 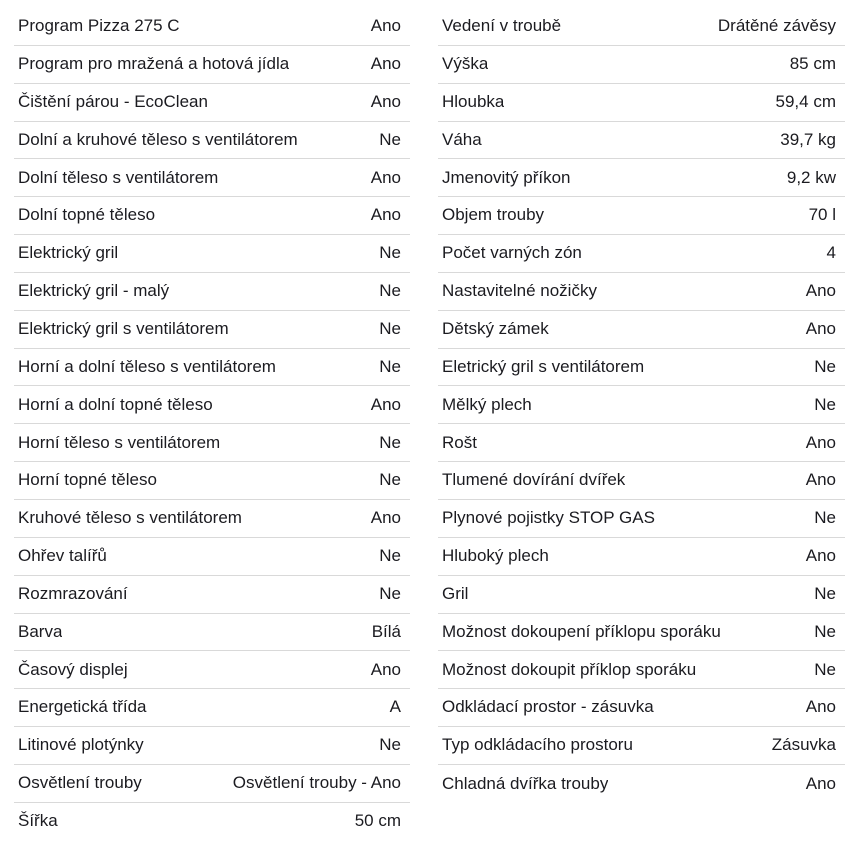 I want to click on spec-row: Elektrický gril s ventilátorem Ne, so click(x=212, y=330).